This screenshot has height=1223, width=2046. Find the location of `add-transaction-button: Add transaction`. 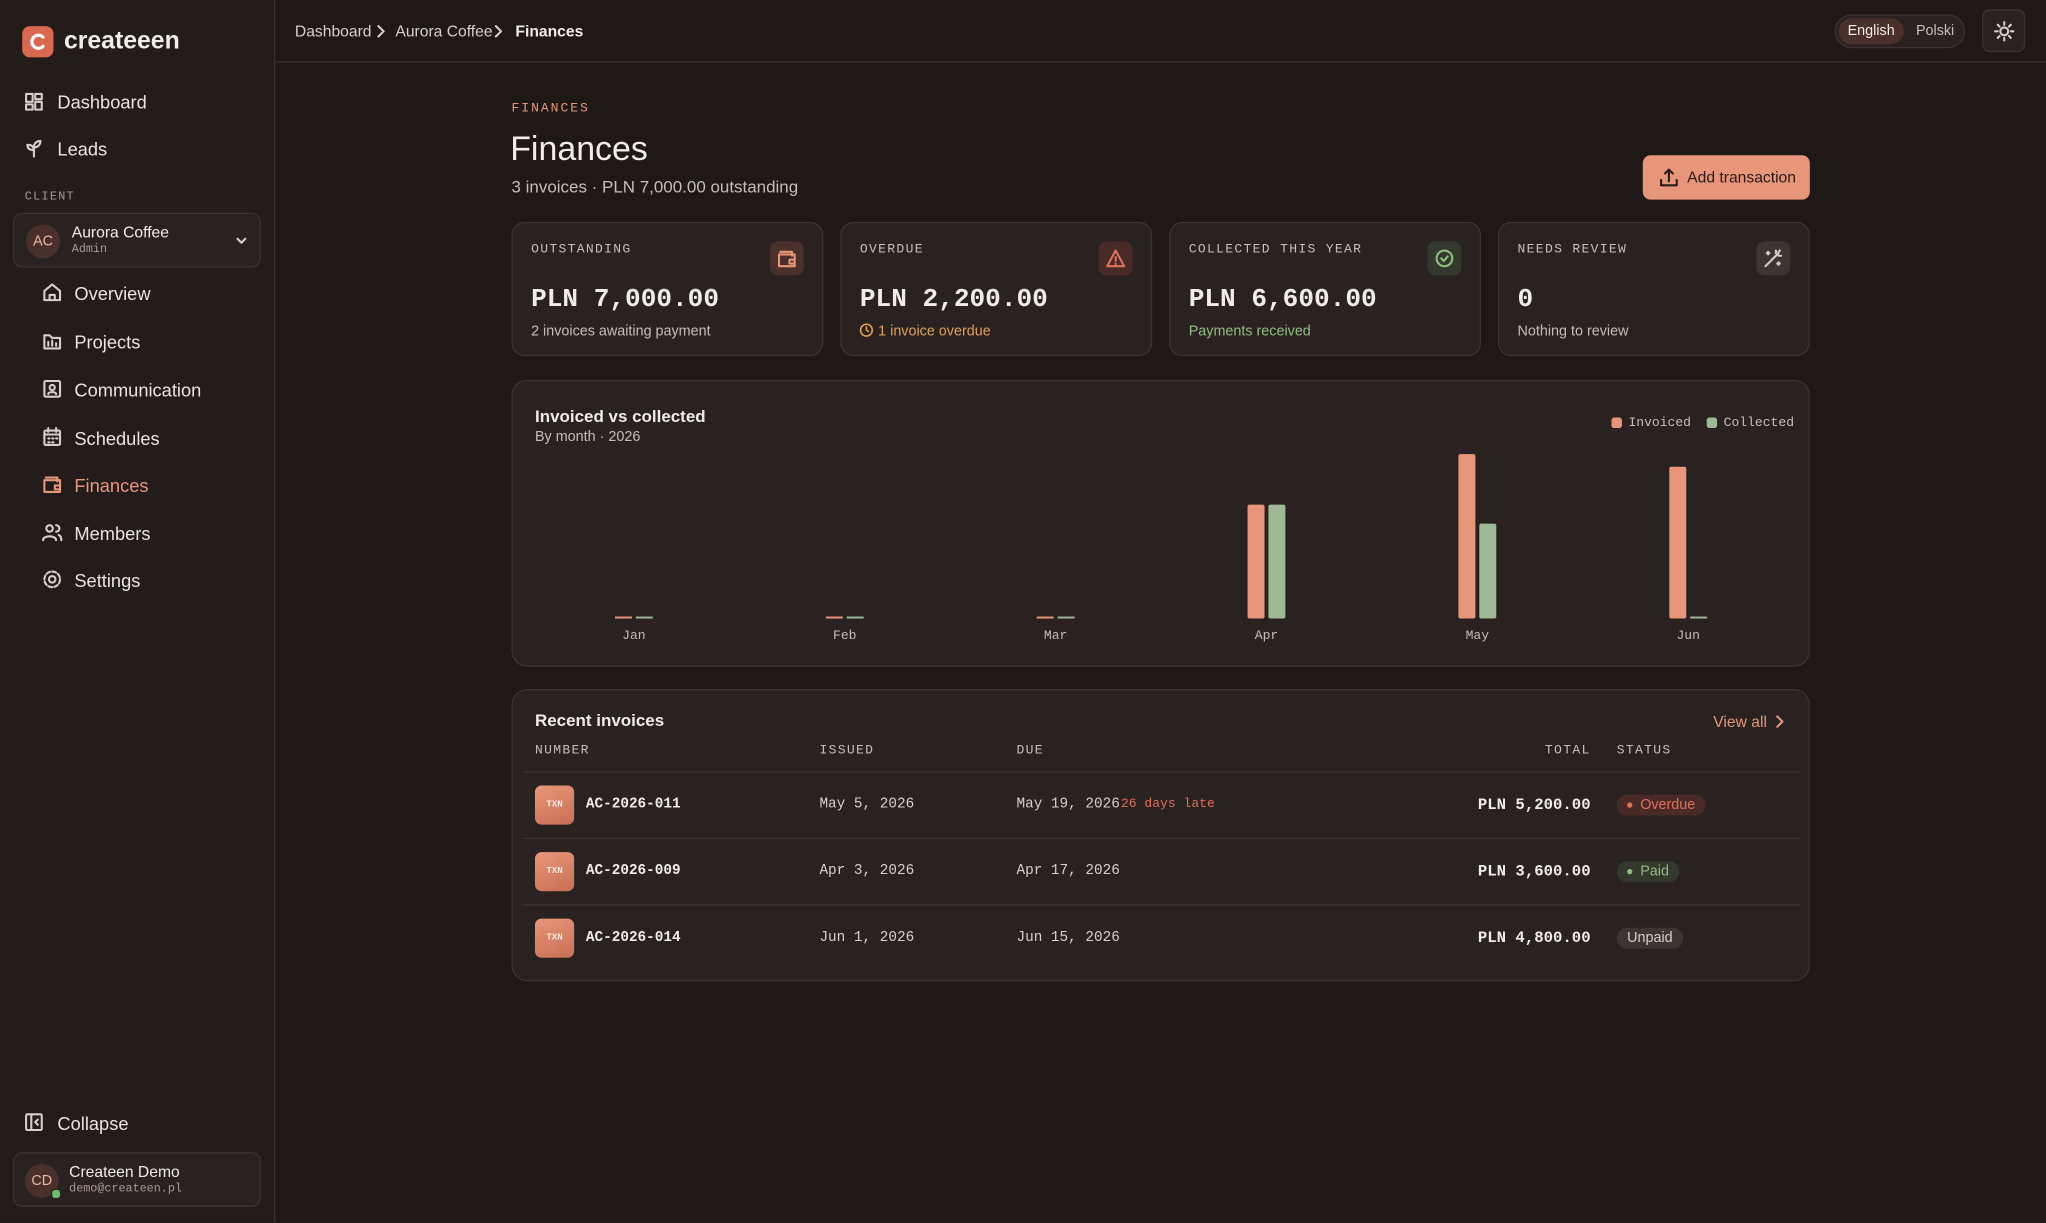

add-transaction-button: Add transaction is located at coordinates (1726, 177).